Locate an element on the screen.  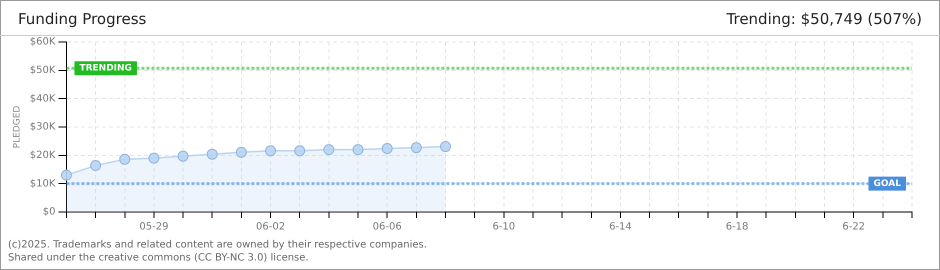
y-tick-label: $0 is located at coordinates (49, 212).